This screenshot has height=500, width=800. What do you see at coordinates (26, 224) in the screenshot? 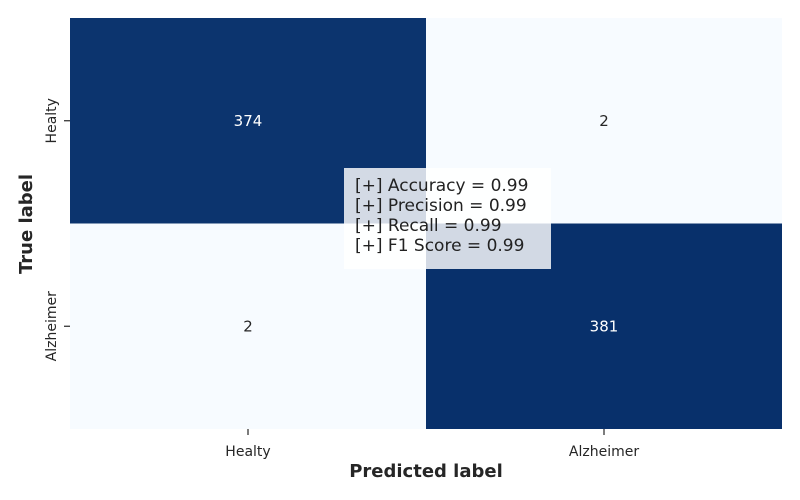
I see `y-axis-title: True label` at bounding box center [26, 224].